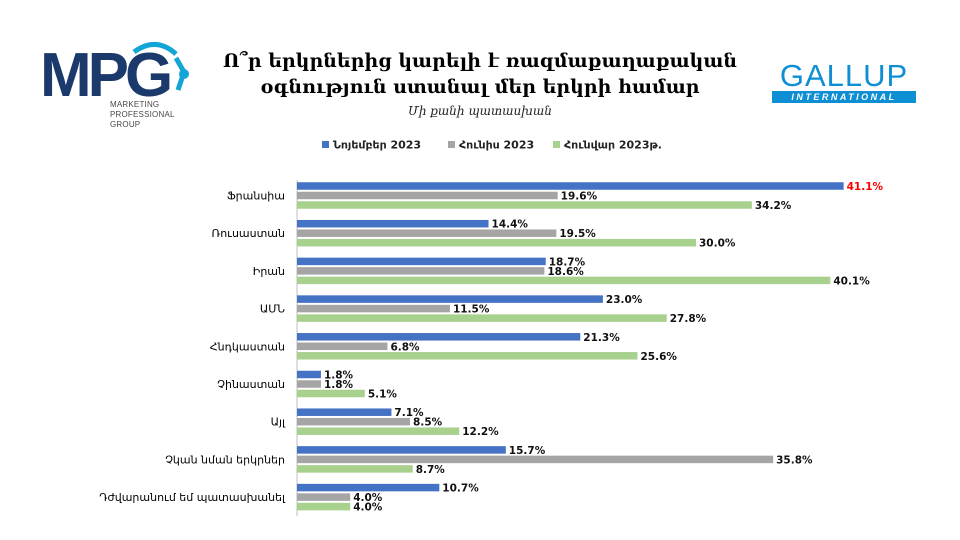 The height and width of the screenshot is (540, 960). I want to click on data-label: 8.5%, so click(428, 423).